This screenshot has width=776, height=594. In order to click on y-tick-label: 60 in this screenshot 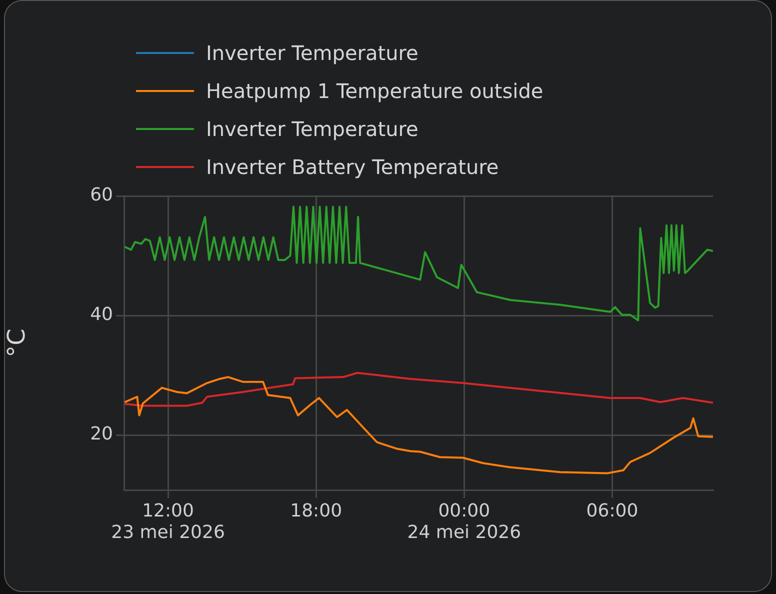, I will do `click(101, 195)`.